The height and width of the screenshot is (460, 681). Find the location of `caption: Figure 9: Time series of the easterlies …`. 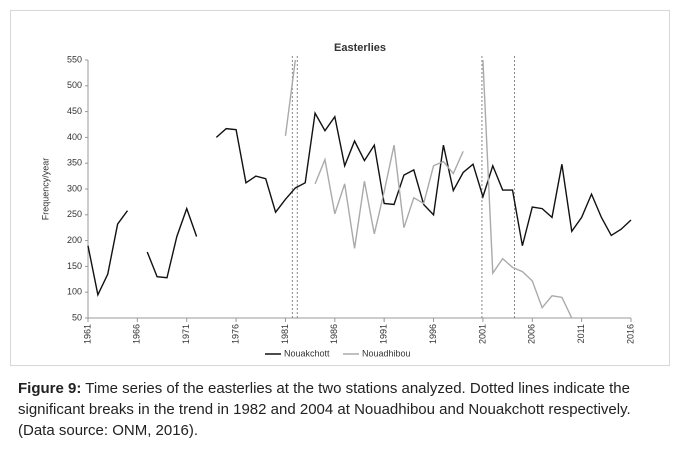

caption: Figure 9: Time series of the easterlies … is located at coordinates (343, 409).